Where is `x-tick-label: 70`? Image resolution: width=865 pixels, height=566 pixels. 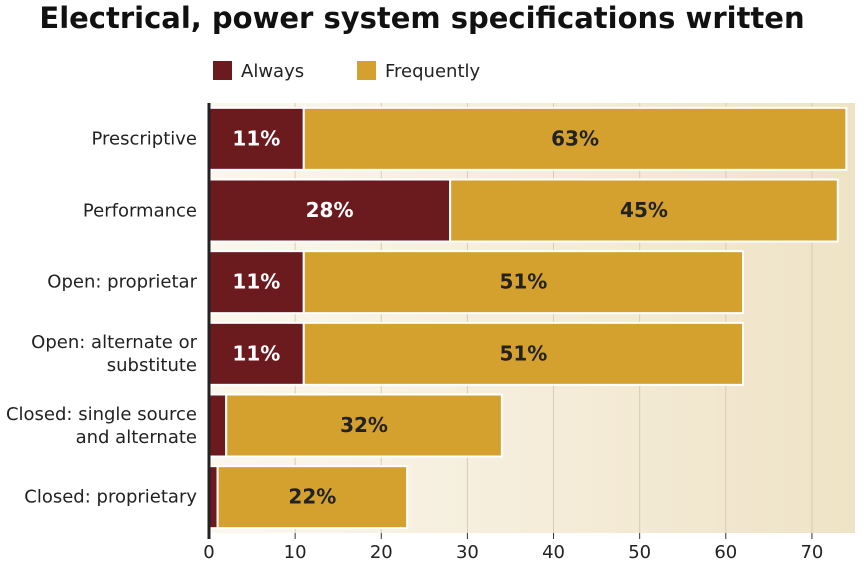
x-tick-label: 70 is located at coordinates (811, 552).